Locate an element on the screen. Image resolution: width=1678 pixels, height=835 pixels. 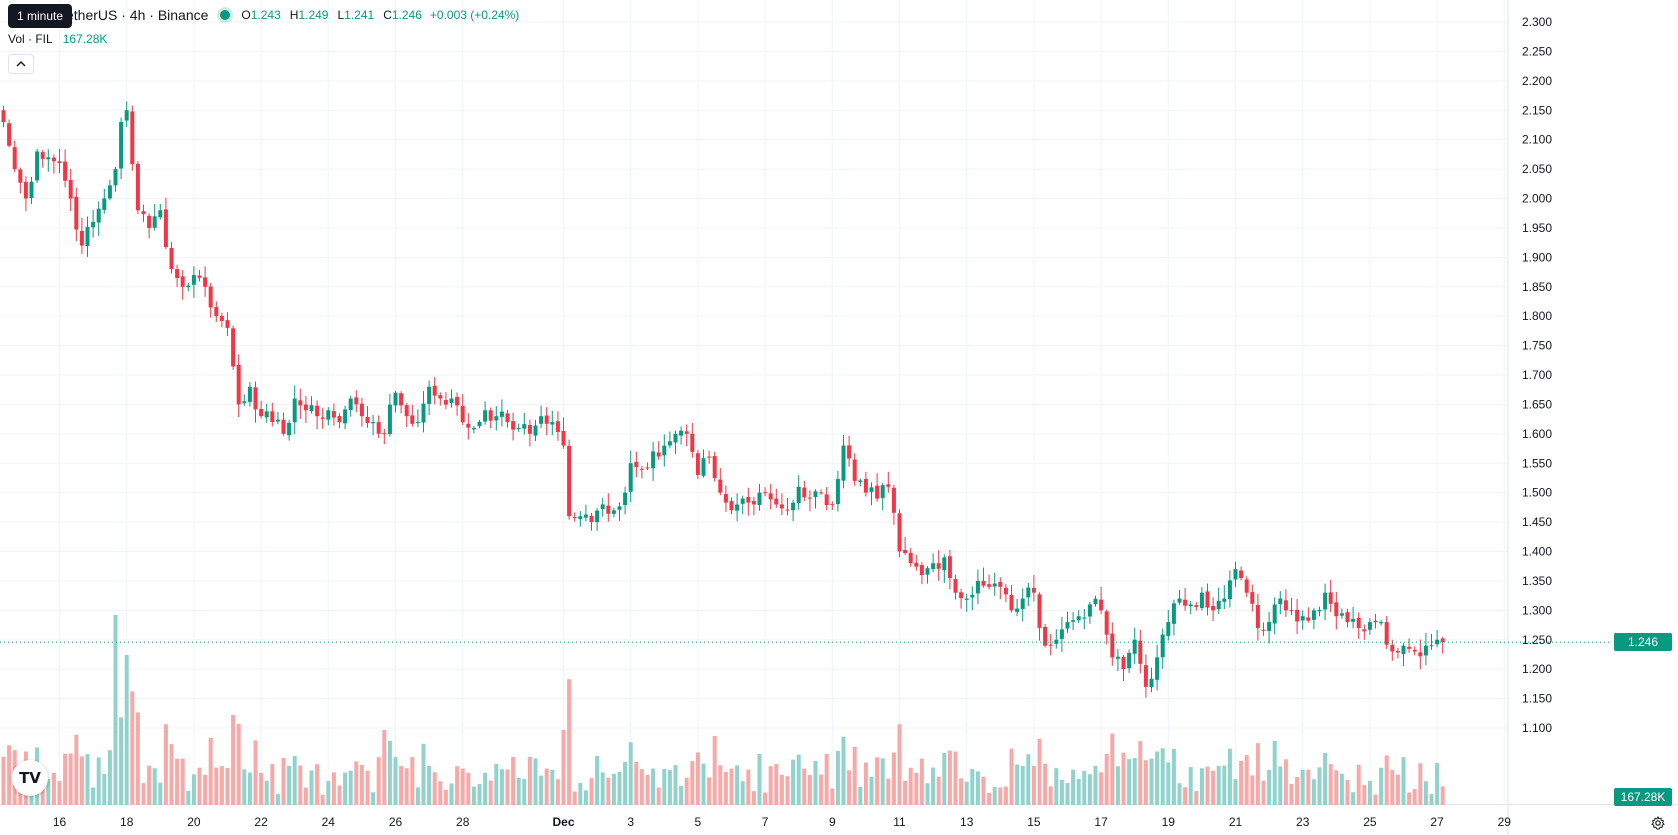
price-tick-label: 1.650 is located at coordinates (1537, 404).